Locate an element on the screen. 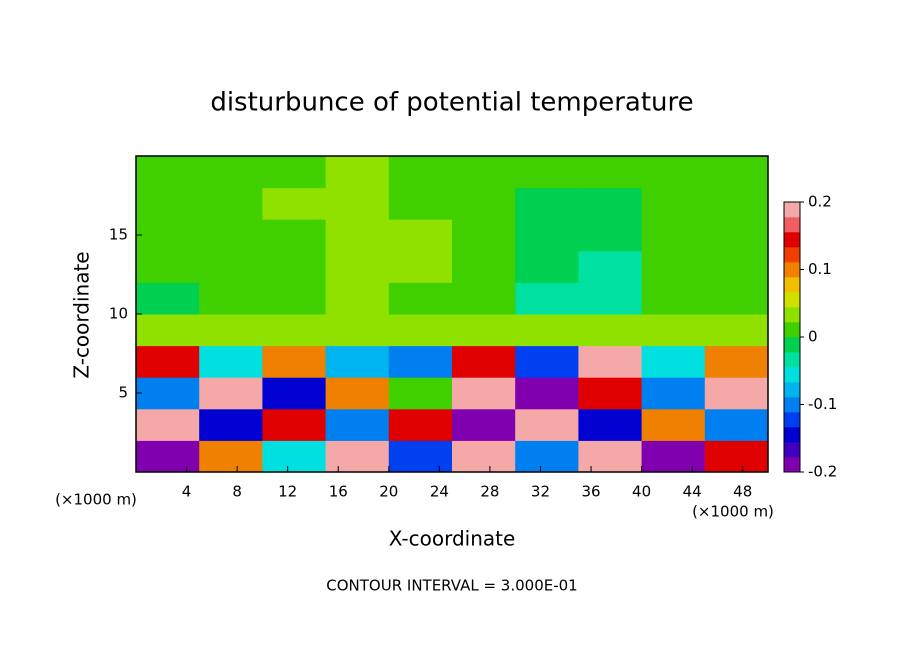  x-tick-label: 28 is located at coordinates (489, 492).